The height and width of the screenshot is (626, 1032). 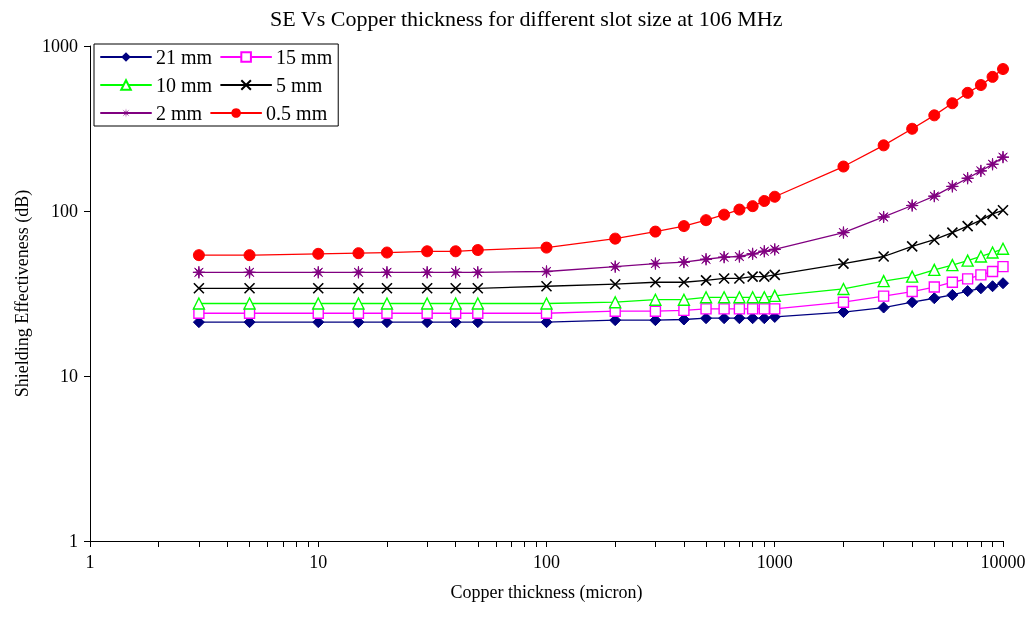 What do you see at coordinates (69, 376) in the screenshot?
I see `y-tick-label: 10` at bounding box center [69, 376].